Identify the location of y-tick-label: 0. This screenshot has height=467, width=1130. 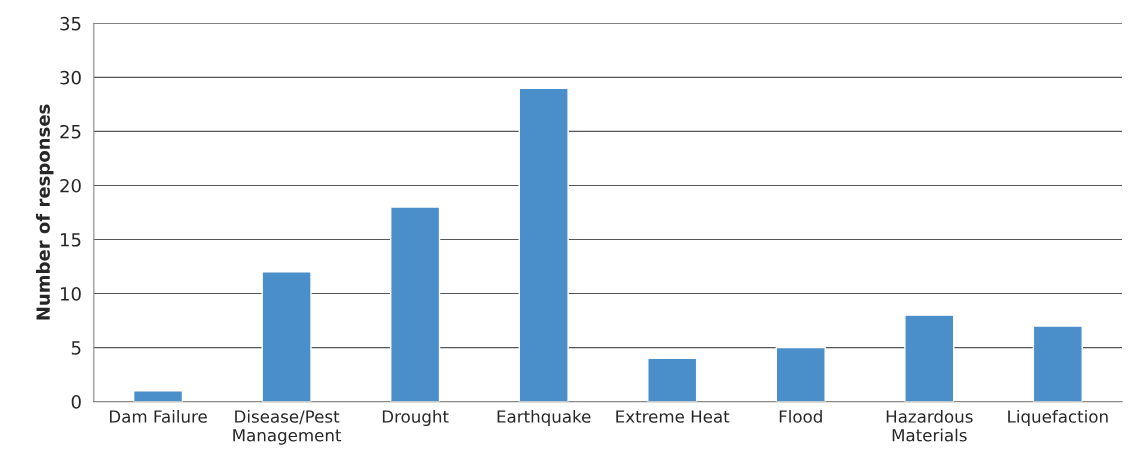
(76, 402).